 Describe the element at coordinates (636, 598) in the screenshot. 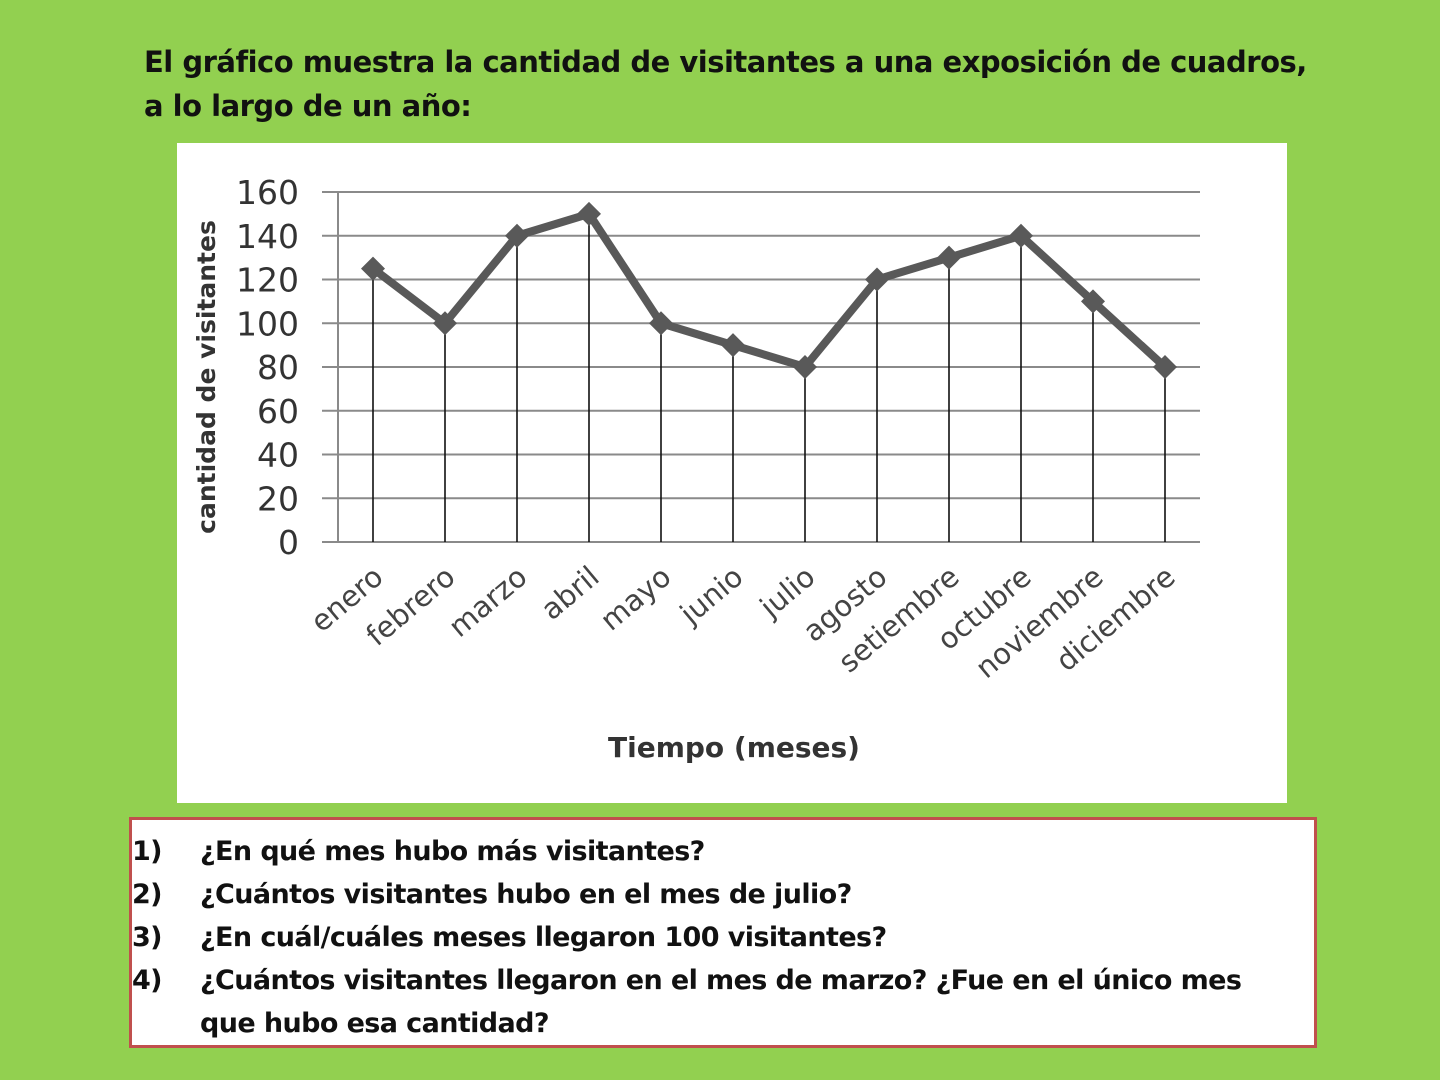

I see `x-tick-label: mayo` at that location.